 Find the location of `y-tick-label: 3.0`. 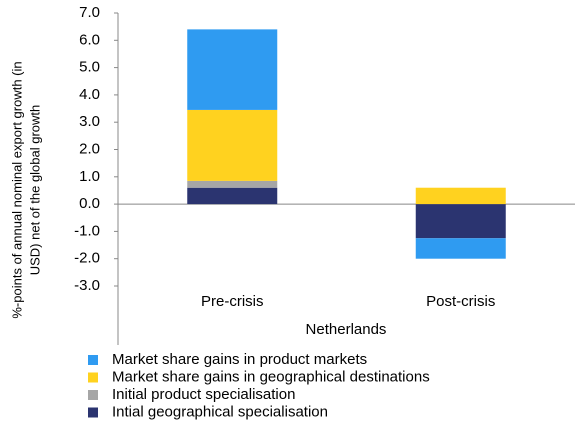

y-tick-label: 3.0 is located at coordinates (89, 121).